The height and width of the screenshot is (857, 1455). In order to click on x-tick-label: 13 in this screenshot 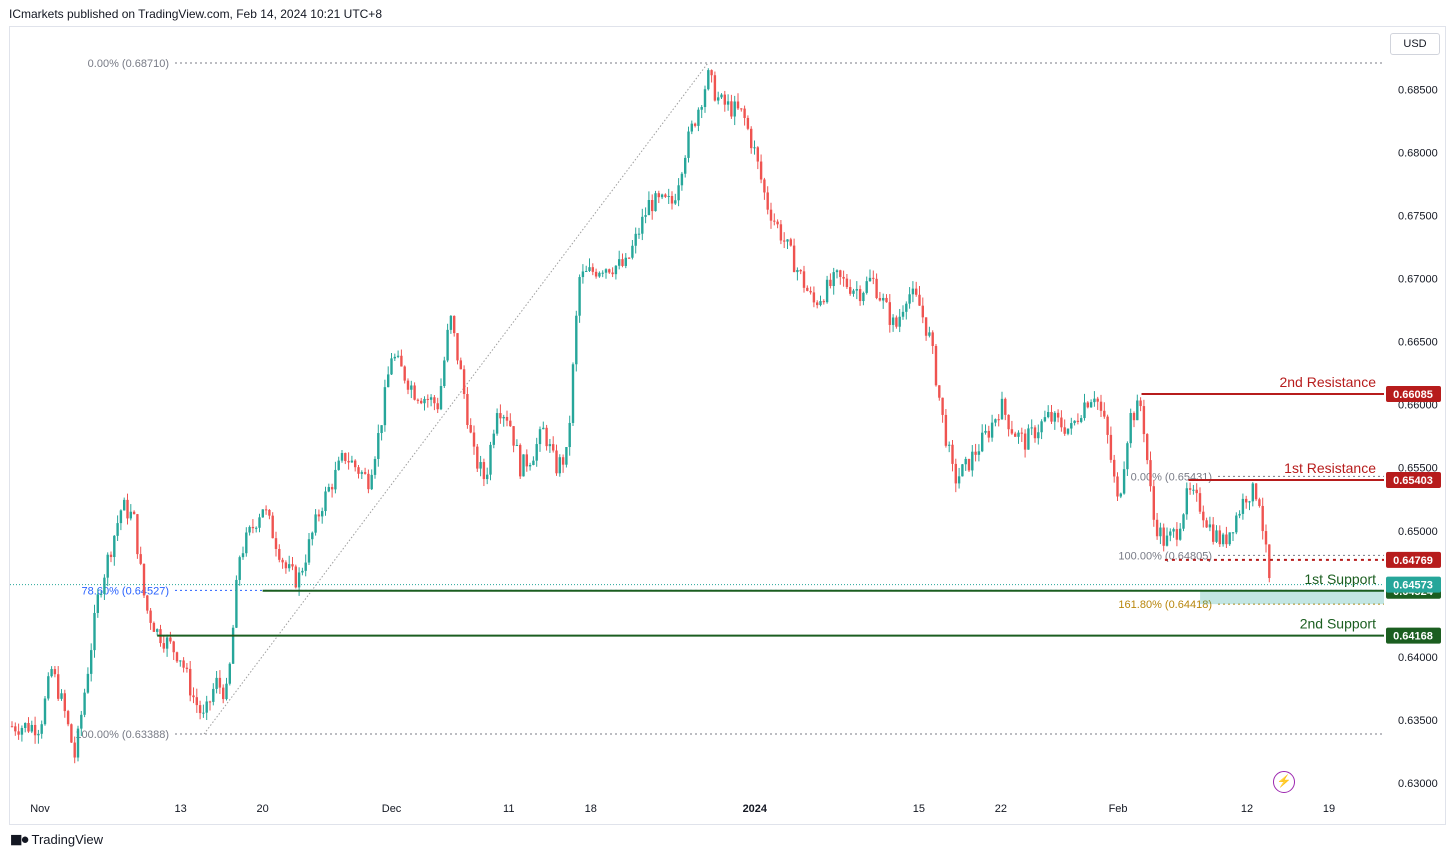, I will do `click(180, 809)`.